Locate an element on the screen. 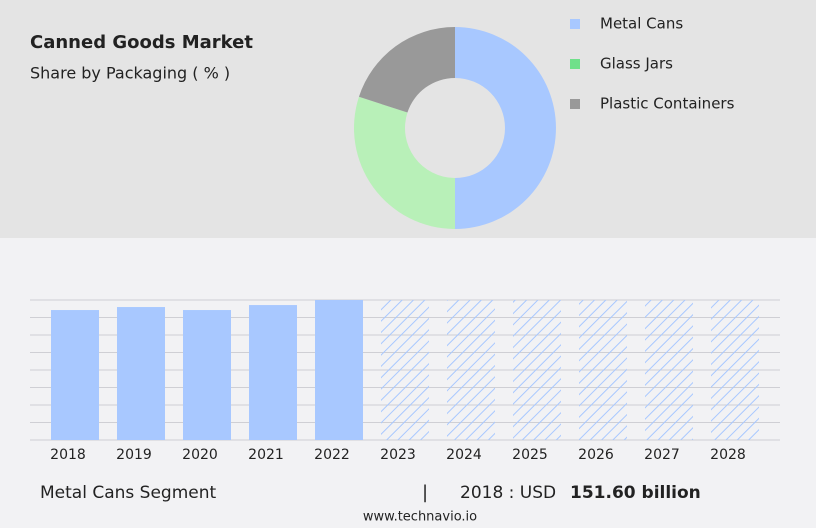 This screenshot has height=532, width=816. x-tick-label: 2024 is located at coordinates (464, 455).